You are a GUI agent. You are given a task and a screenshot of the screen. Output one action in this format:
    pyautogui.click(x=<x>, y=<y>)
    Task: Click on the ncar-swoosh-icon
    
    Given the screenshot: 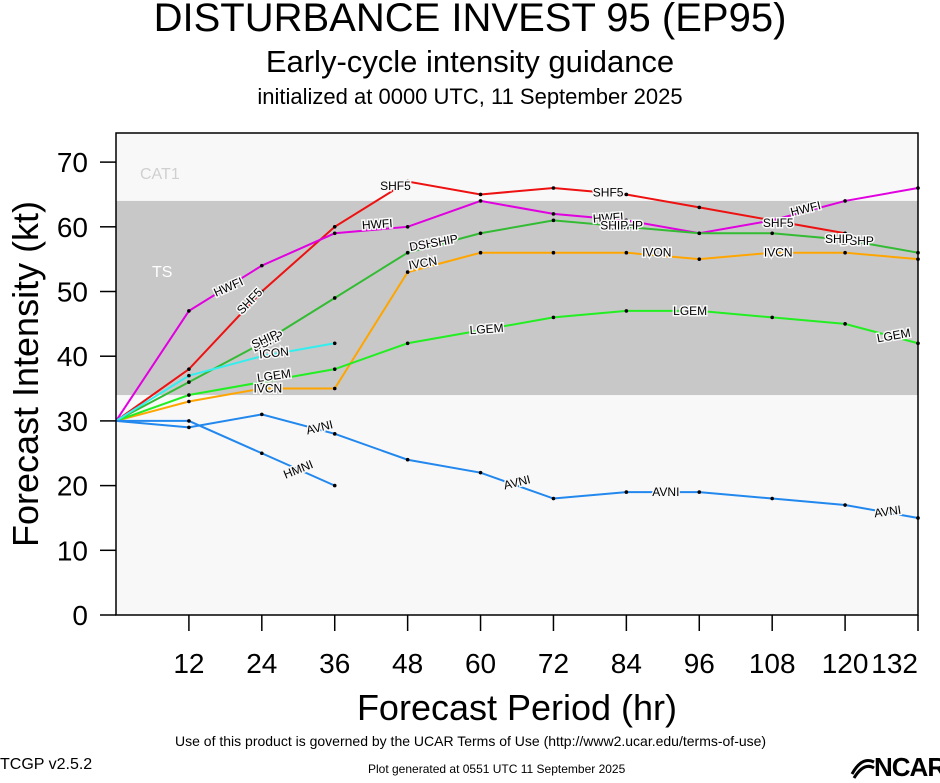 What is the action you would take?
    pyautogui.click(x=862, y=769)
    